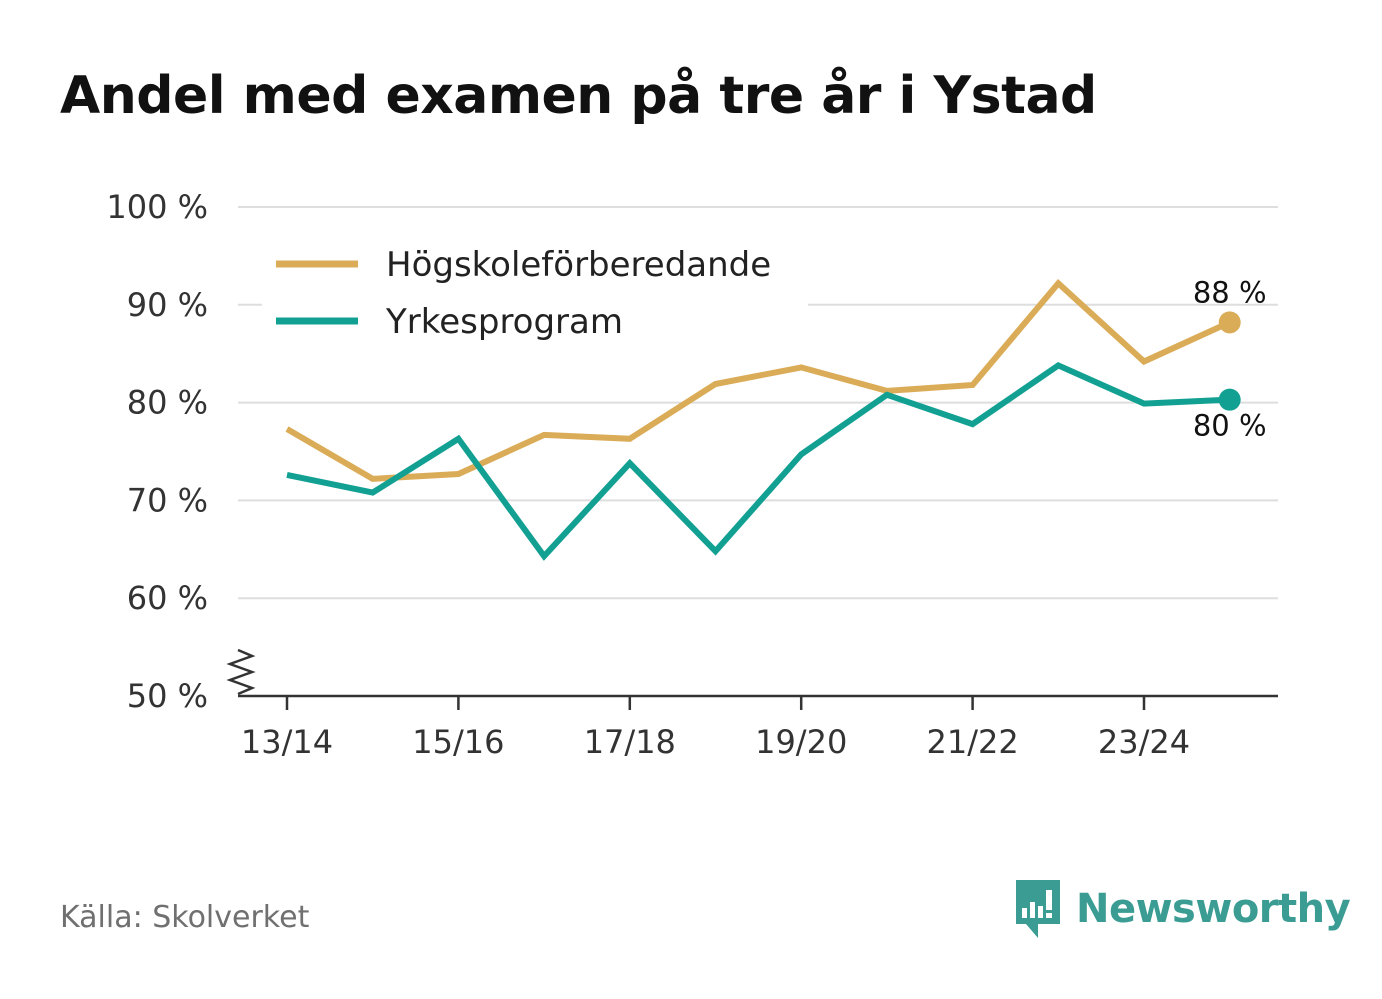 This screenshot has width=1382, height=999. What do you see at coordinates (578, 96) in the screenshot?
I see `chart-title: Andel med examen på tre år i Ystad` at bounding box center [578, 96].